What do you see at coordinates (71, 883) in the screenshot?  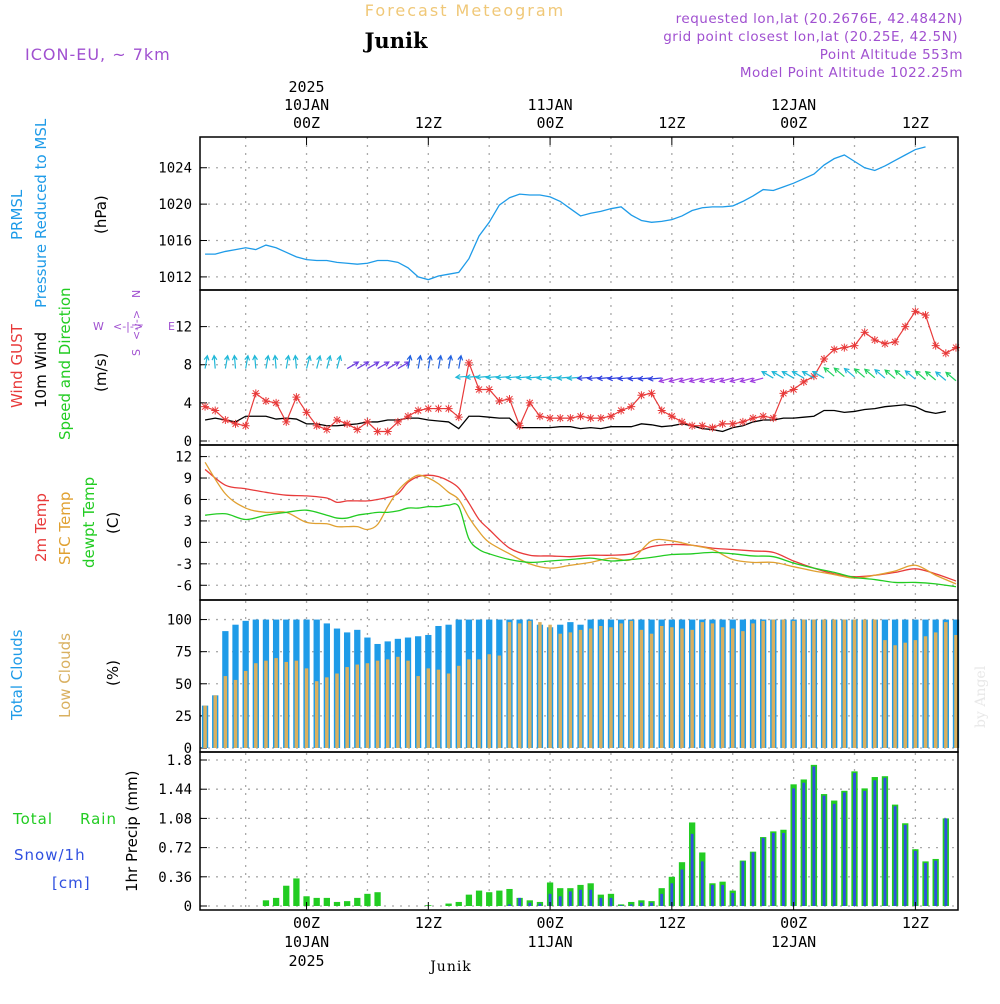 I see `snow-unit-label: [cm]` at bounding box center [71, 883].